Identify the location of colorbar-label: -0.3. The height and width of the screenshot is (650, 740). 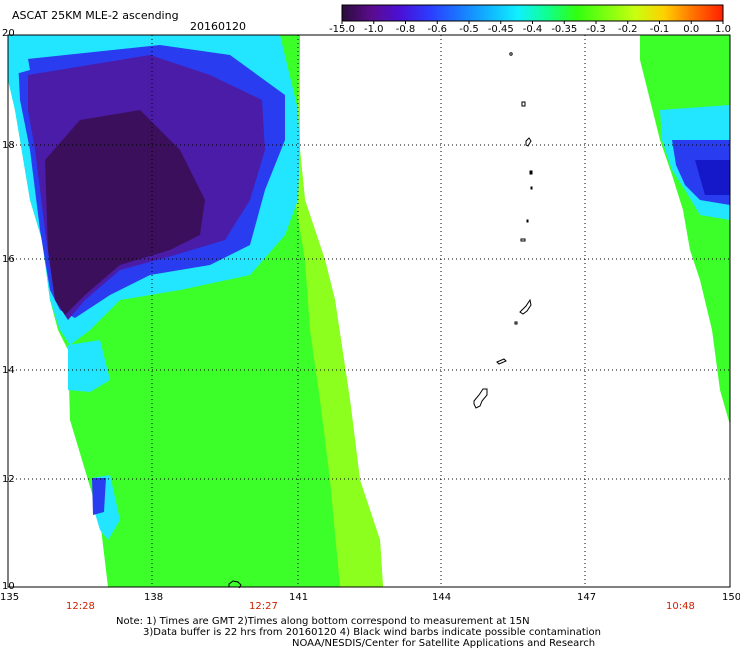
(596, 29).